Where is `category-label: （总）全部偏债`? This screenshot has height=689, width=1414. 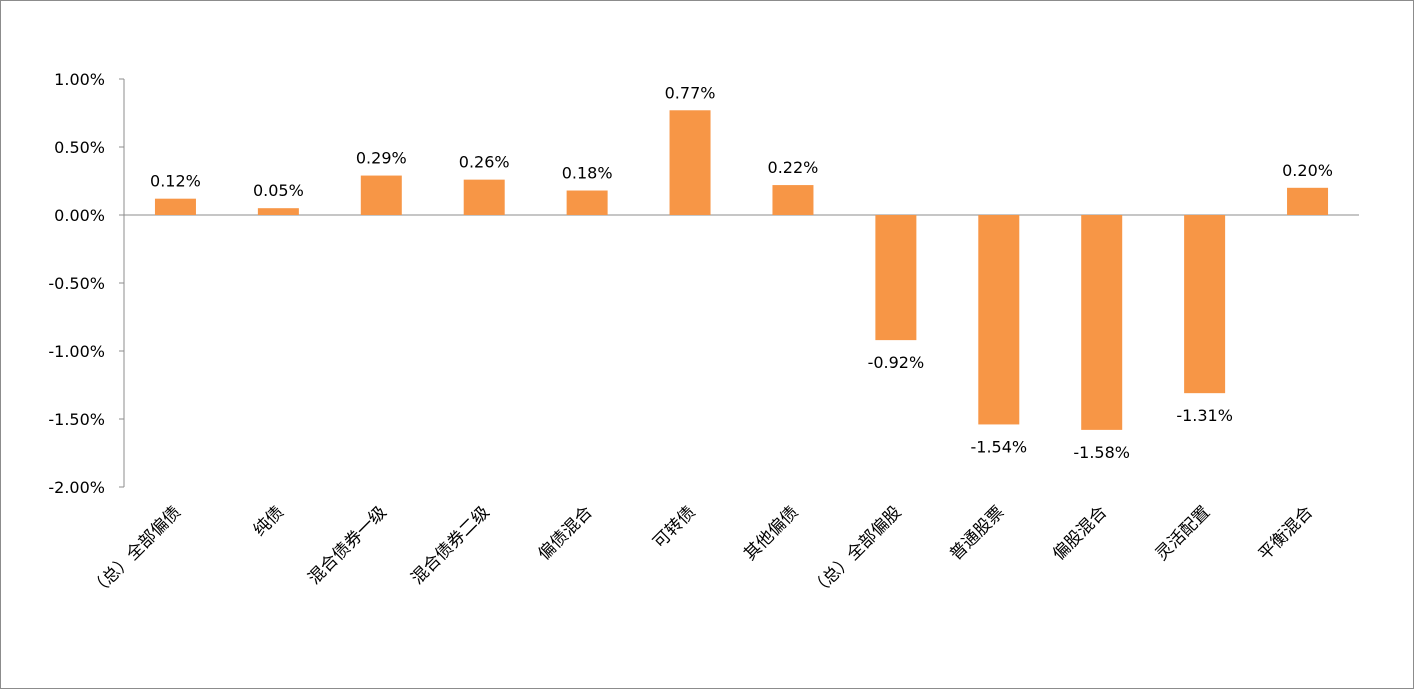
category-label: （总）全部偏债 is located at coordinates (136, 551).